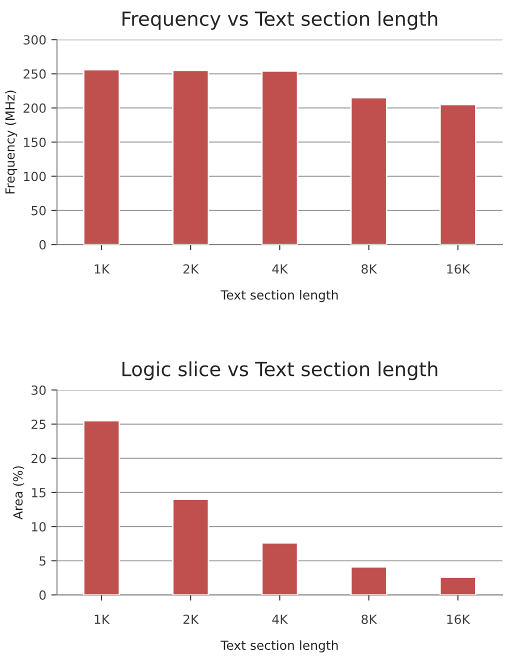 The height and width of the screenshot is (661, 518). What do you see at coordinates (35, 40) in the screenshot?
I see `y-tick-label: 300` at bounding box center [35, 40].